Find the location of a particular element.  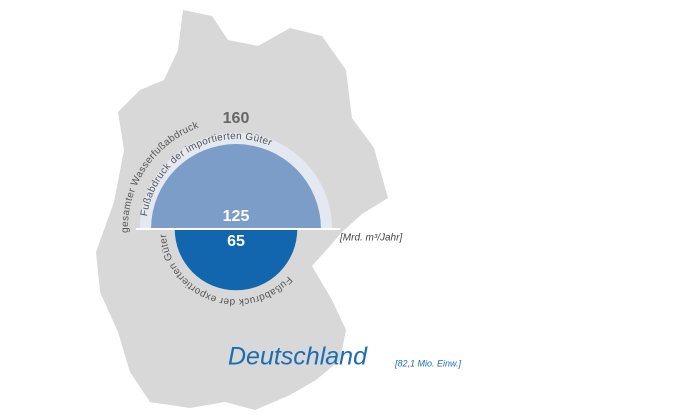

chart-subtitle: [82,1 Mio. Einw.] is located at coordinates (428, 363).